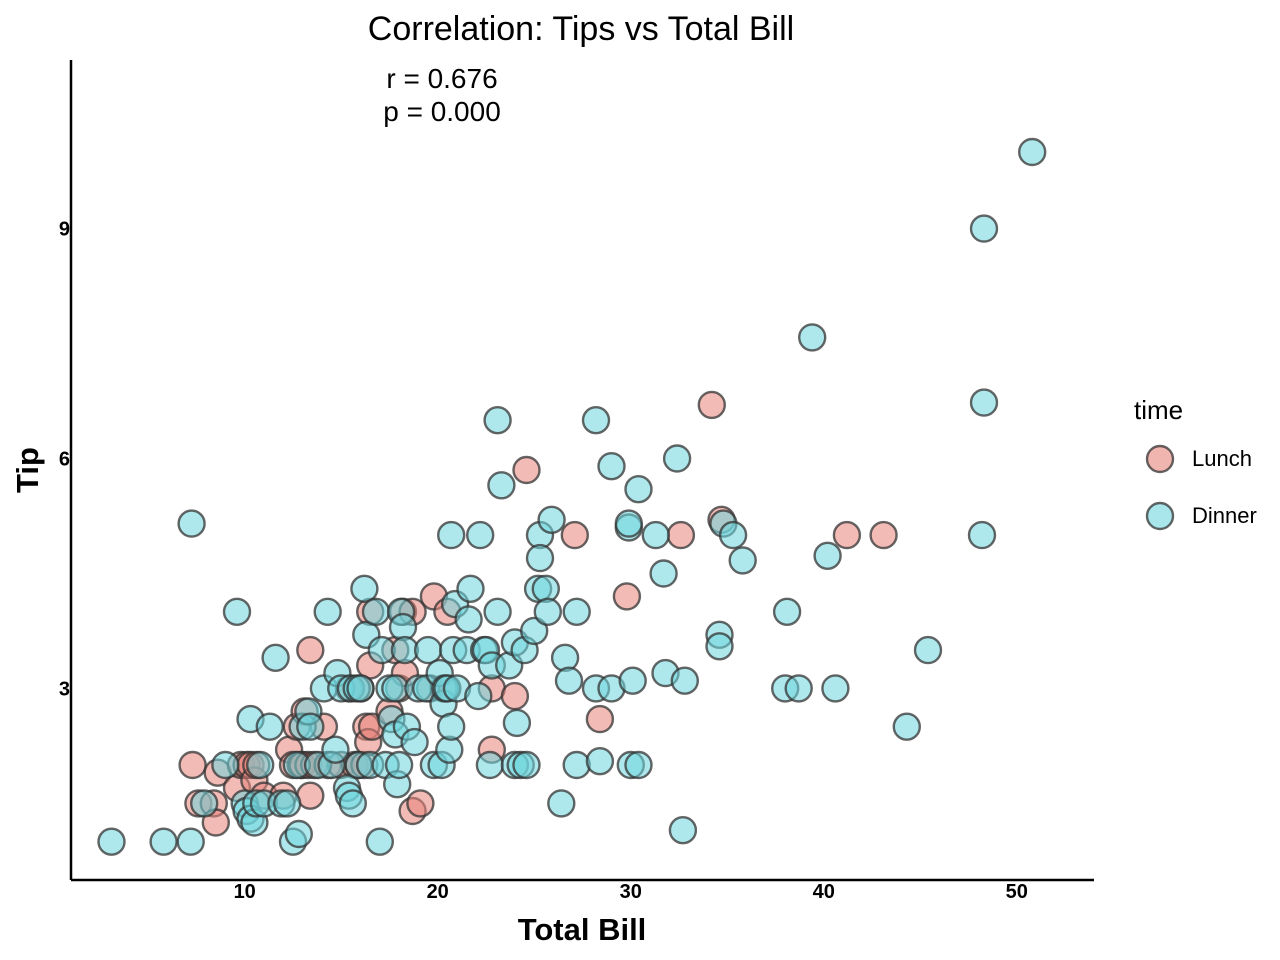 The height and width of the screenshot is (960, 1280). What do you see at coordinates (442, 111) in the screenshot?
I see `correlation-p-annotation: p = 0.000` at bounding box center [442, 111].